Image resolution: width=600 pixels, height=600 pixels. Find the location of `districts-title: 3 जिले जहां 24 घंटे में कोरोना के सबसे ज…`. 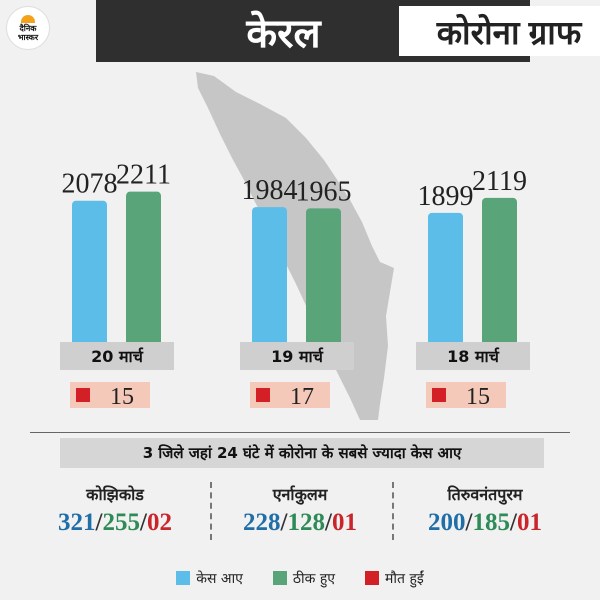

districts-title: 3 जिले जहां 24 घंटे में कोरोना के सबसे ज… is located at coordinates (302, 453).